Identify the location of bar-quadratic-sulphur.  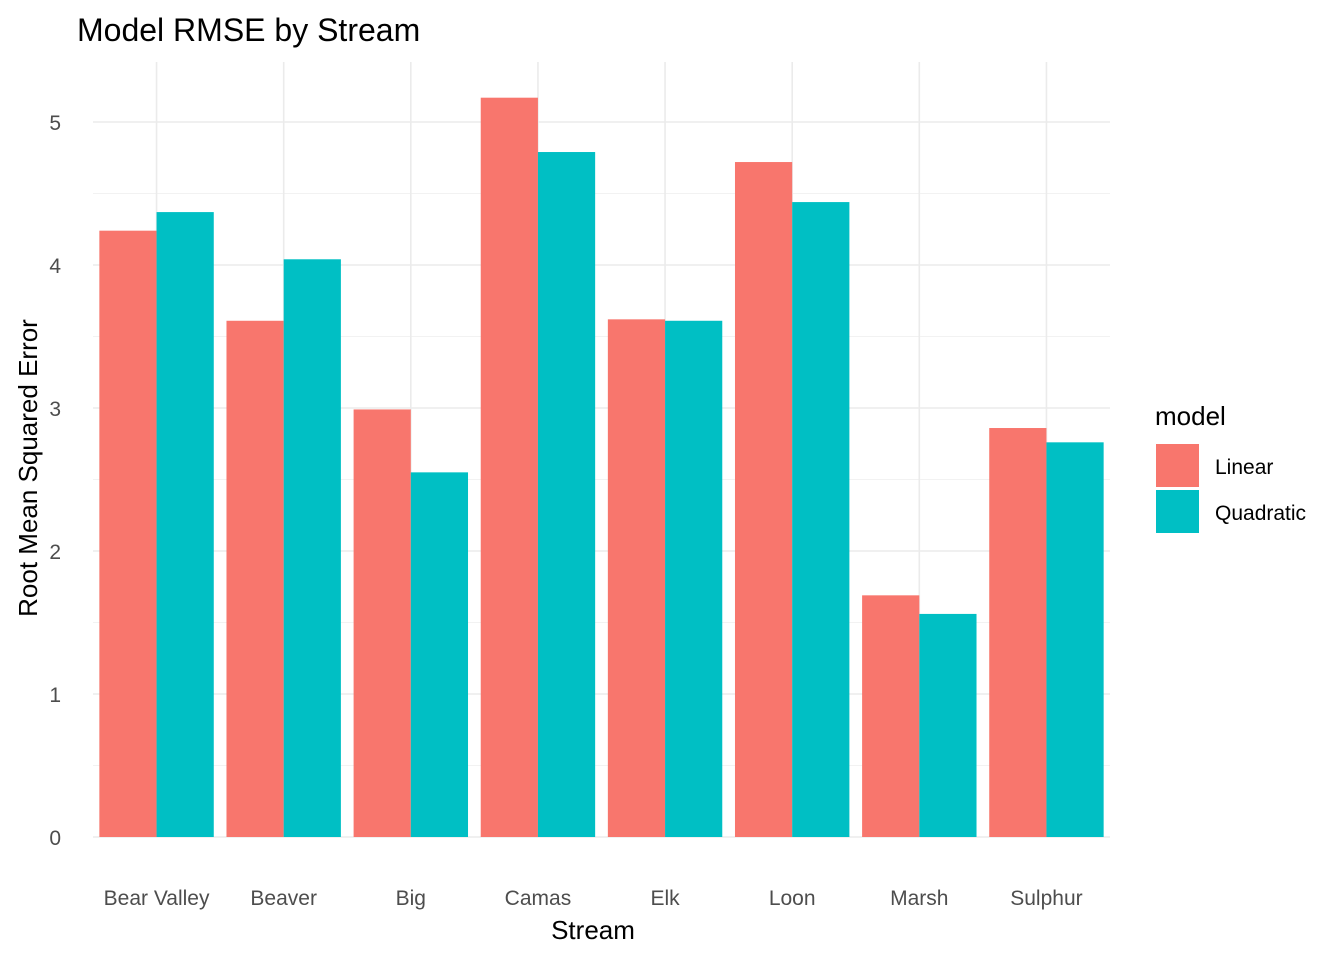
(1075, 639).